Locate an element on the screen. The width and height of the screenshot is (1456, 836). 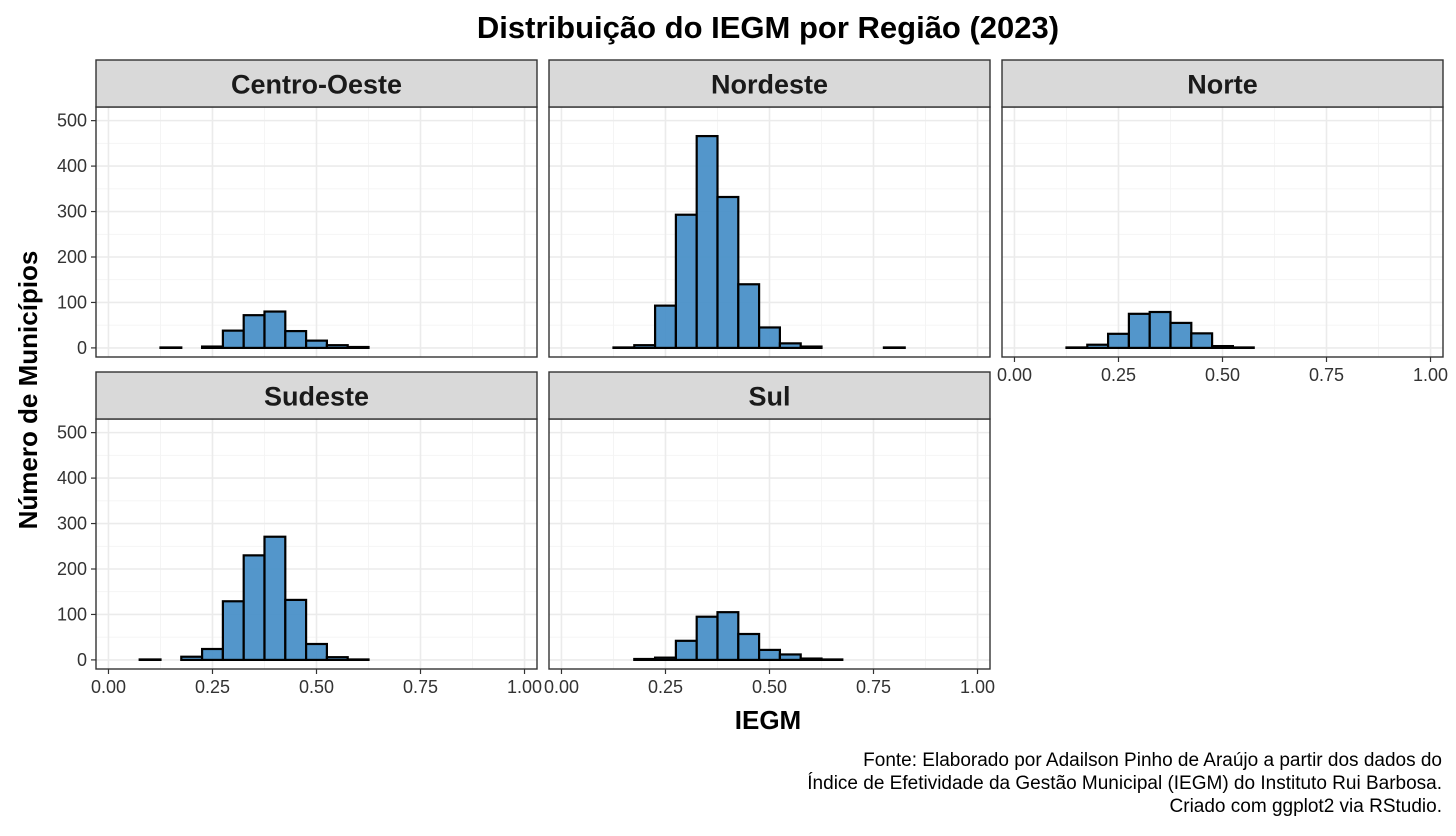
chart-title: Distribuição do IEGM por Região (2023) is located at coordinates (768, 27).